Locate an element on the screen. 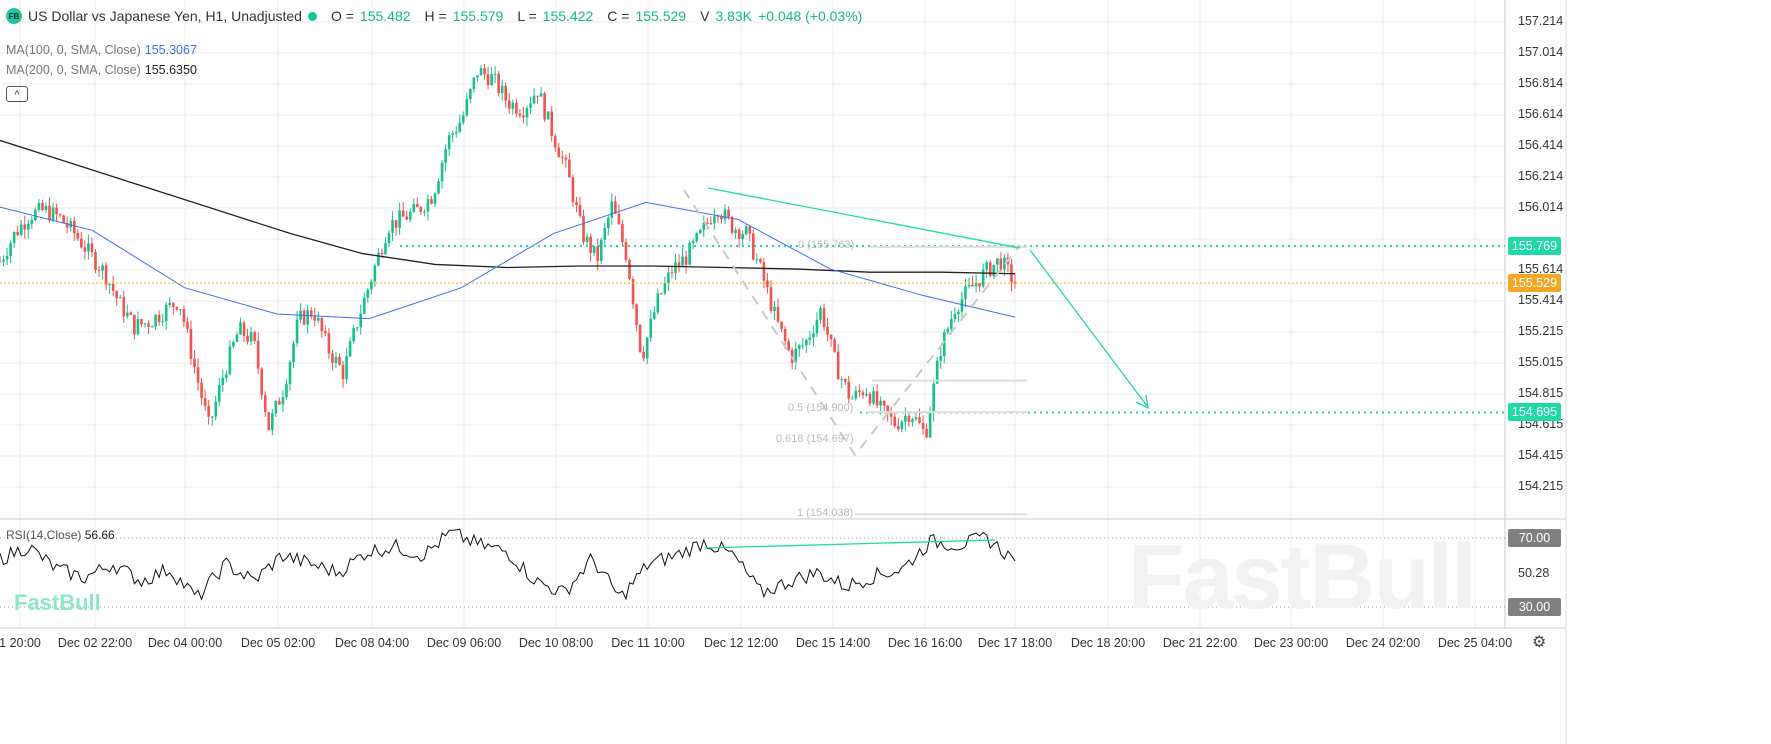  low-value: 155.422 is located at coordinates (568, 16).